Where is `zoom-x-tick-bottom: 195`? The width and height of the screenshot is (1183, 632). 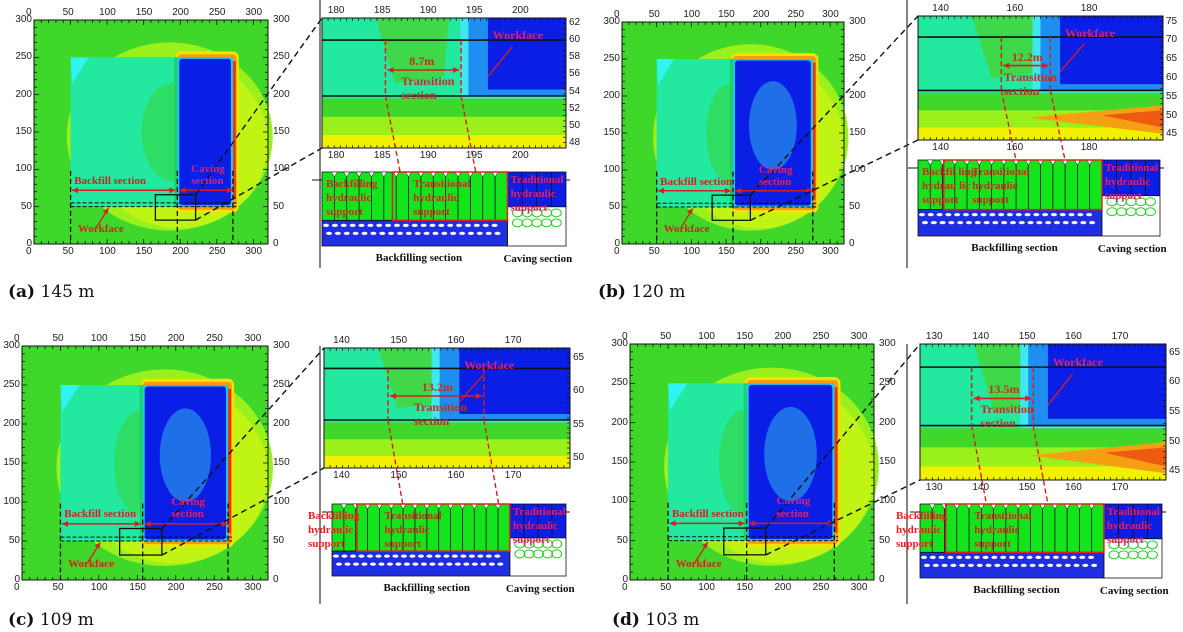 zoom-x-tick-bottom: 195 is located at coordinates (474, 155).